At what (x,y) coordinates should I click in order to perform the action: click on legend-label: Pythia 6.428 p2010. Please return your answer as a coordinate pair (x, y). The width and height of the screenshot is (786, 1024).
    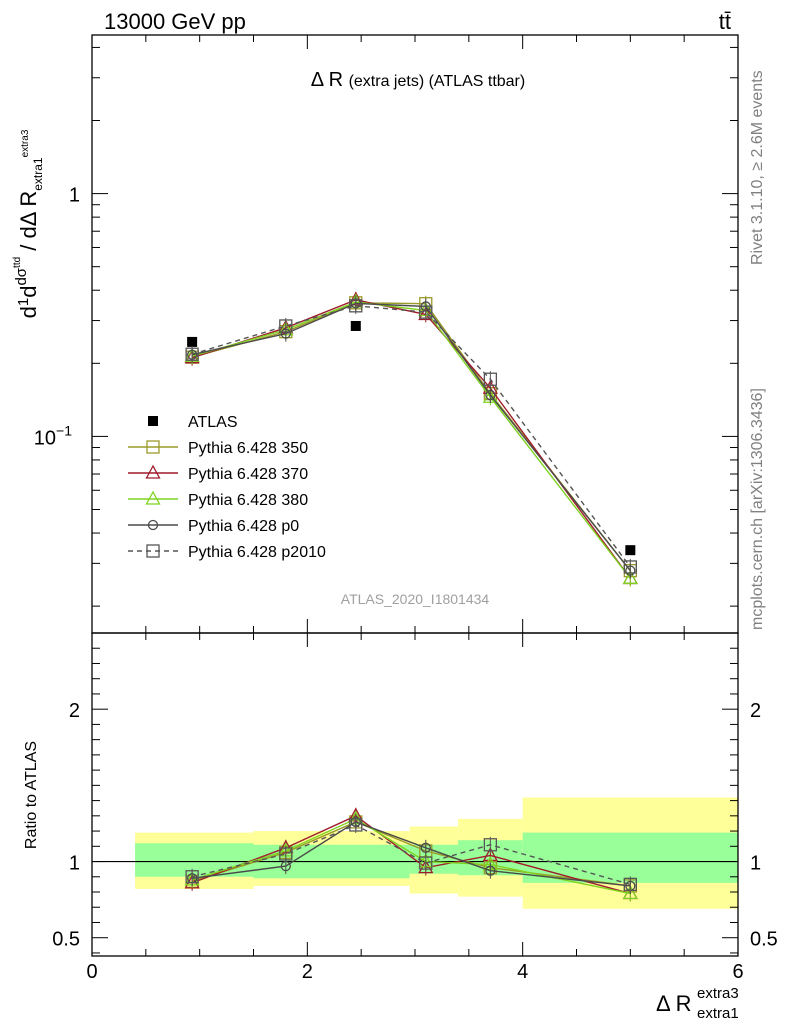
    Looking at the image, I should click on (257, 552).